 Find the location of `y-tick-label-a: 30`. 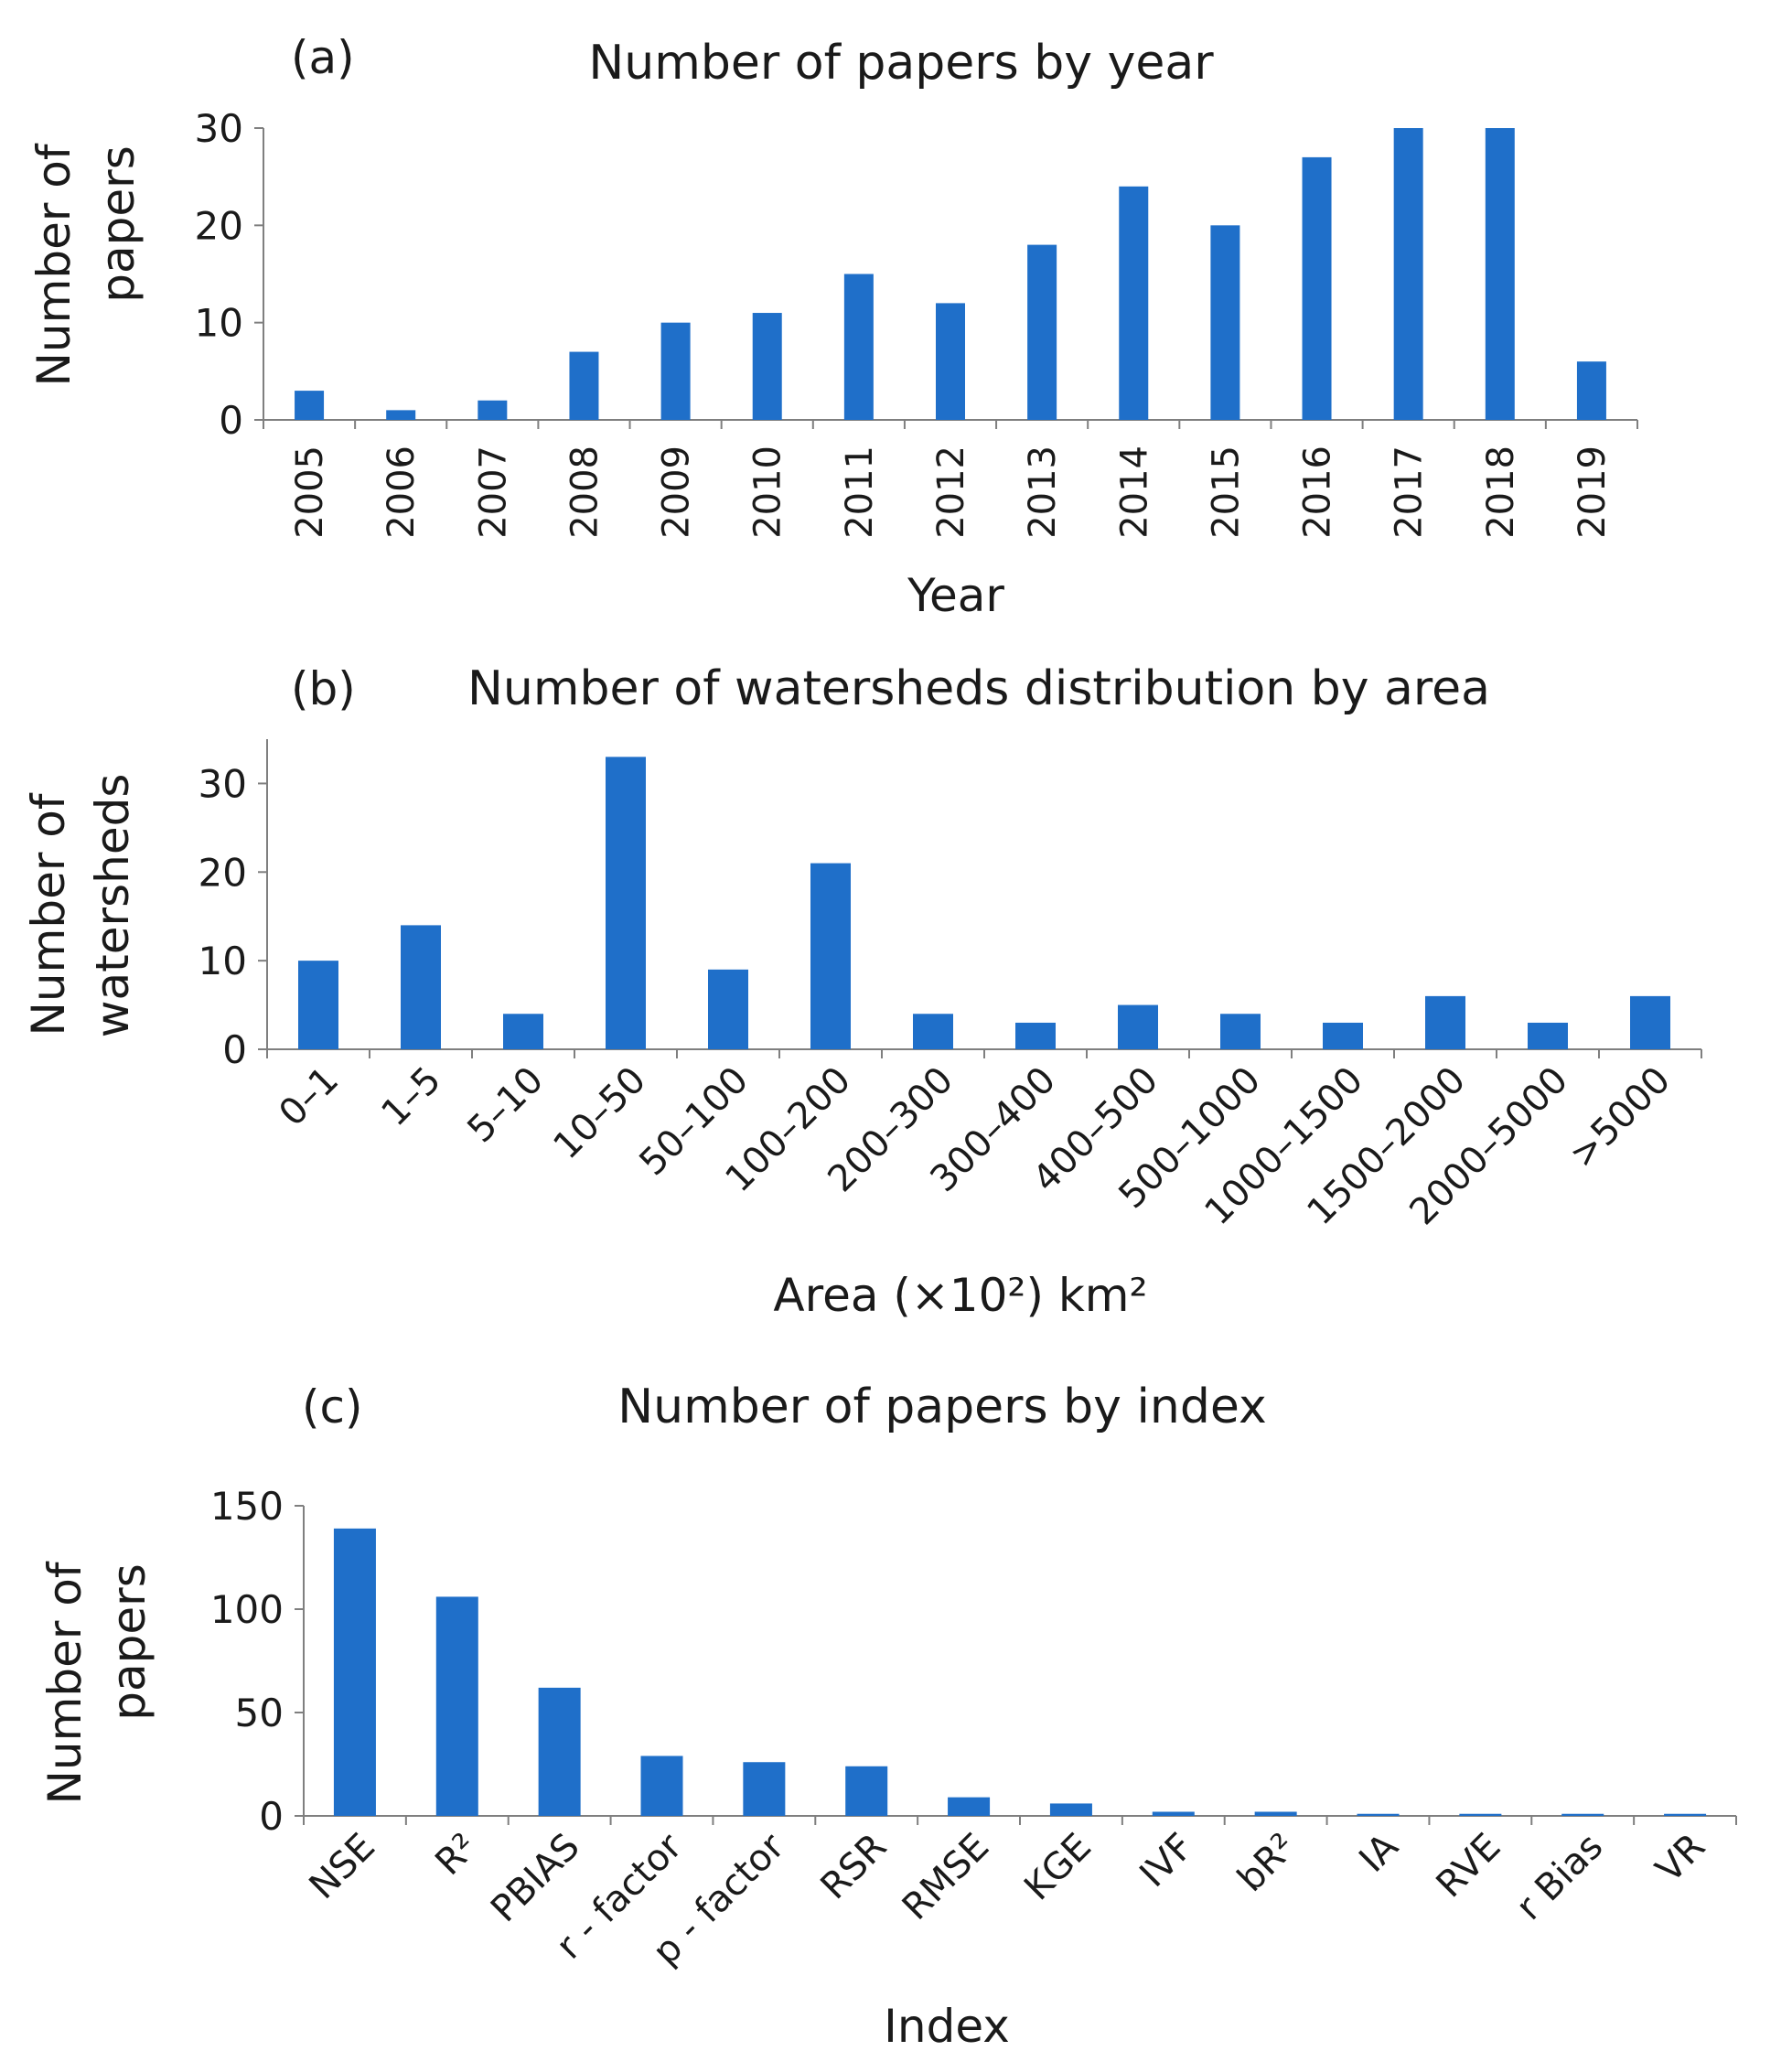

y-tick-label-a: 30 is located at coordinates (219, 129).